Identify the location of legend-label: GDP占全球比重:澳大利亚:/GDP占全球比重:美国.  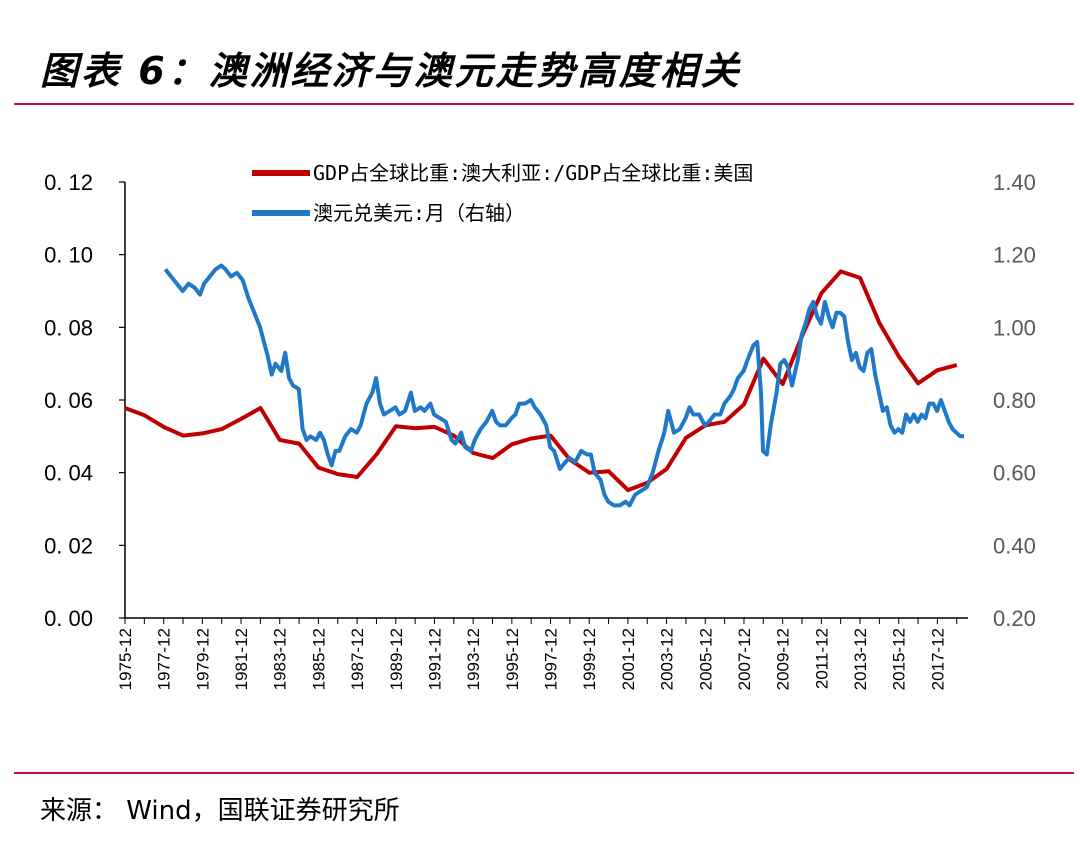
(533, 173).